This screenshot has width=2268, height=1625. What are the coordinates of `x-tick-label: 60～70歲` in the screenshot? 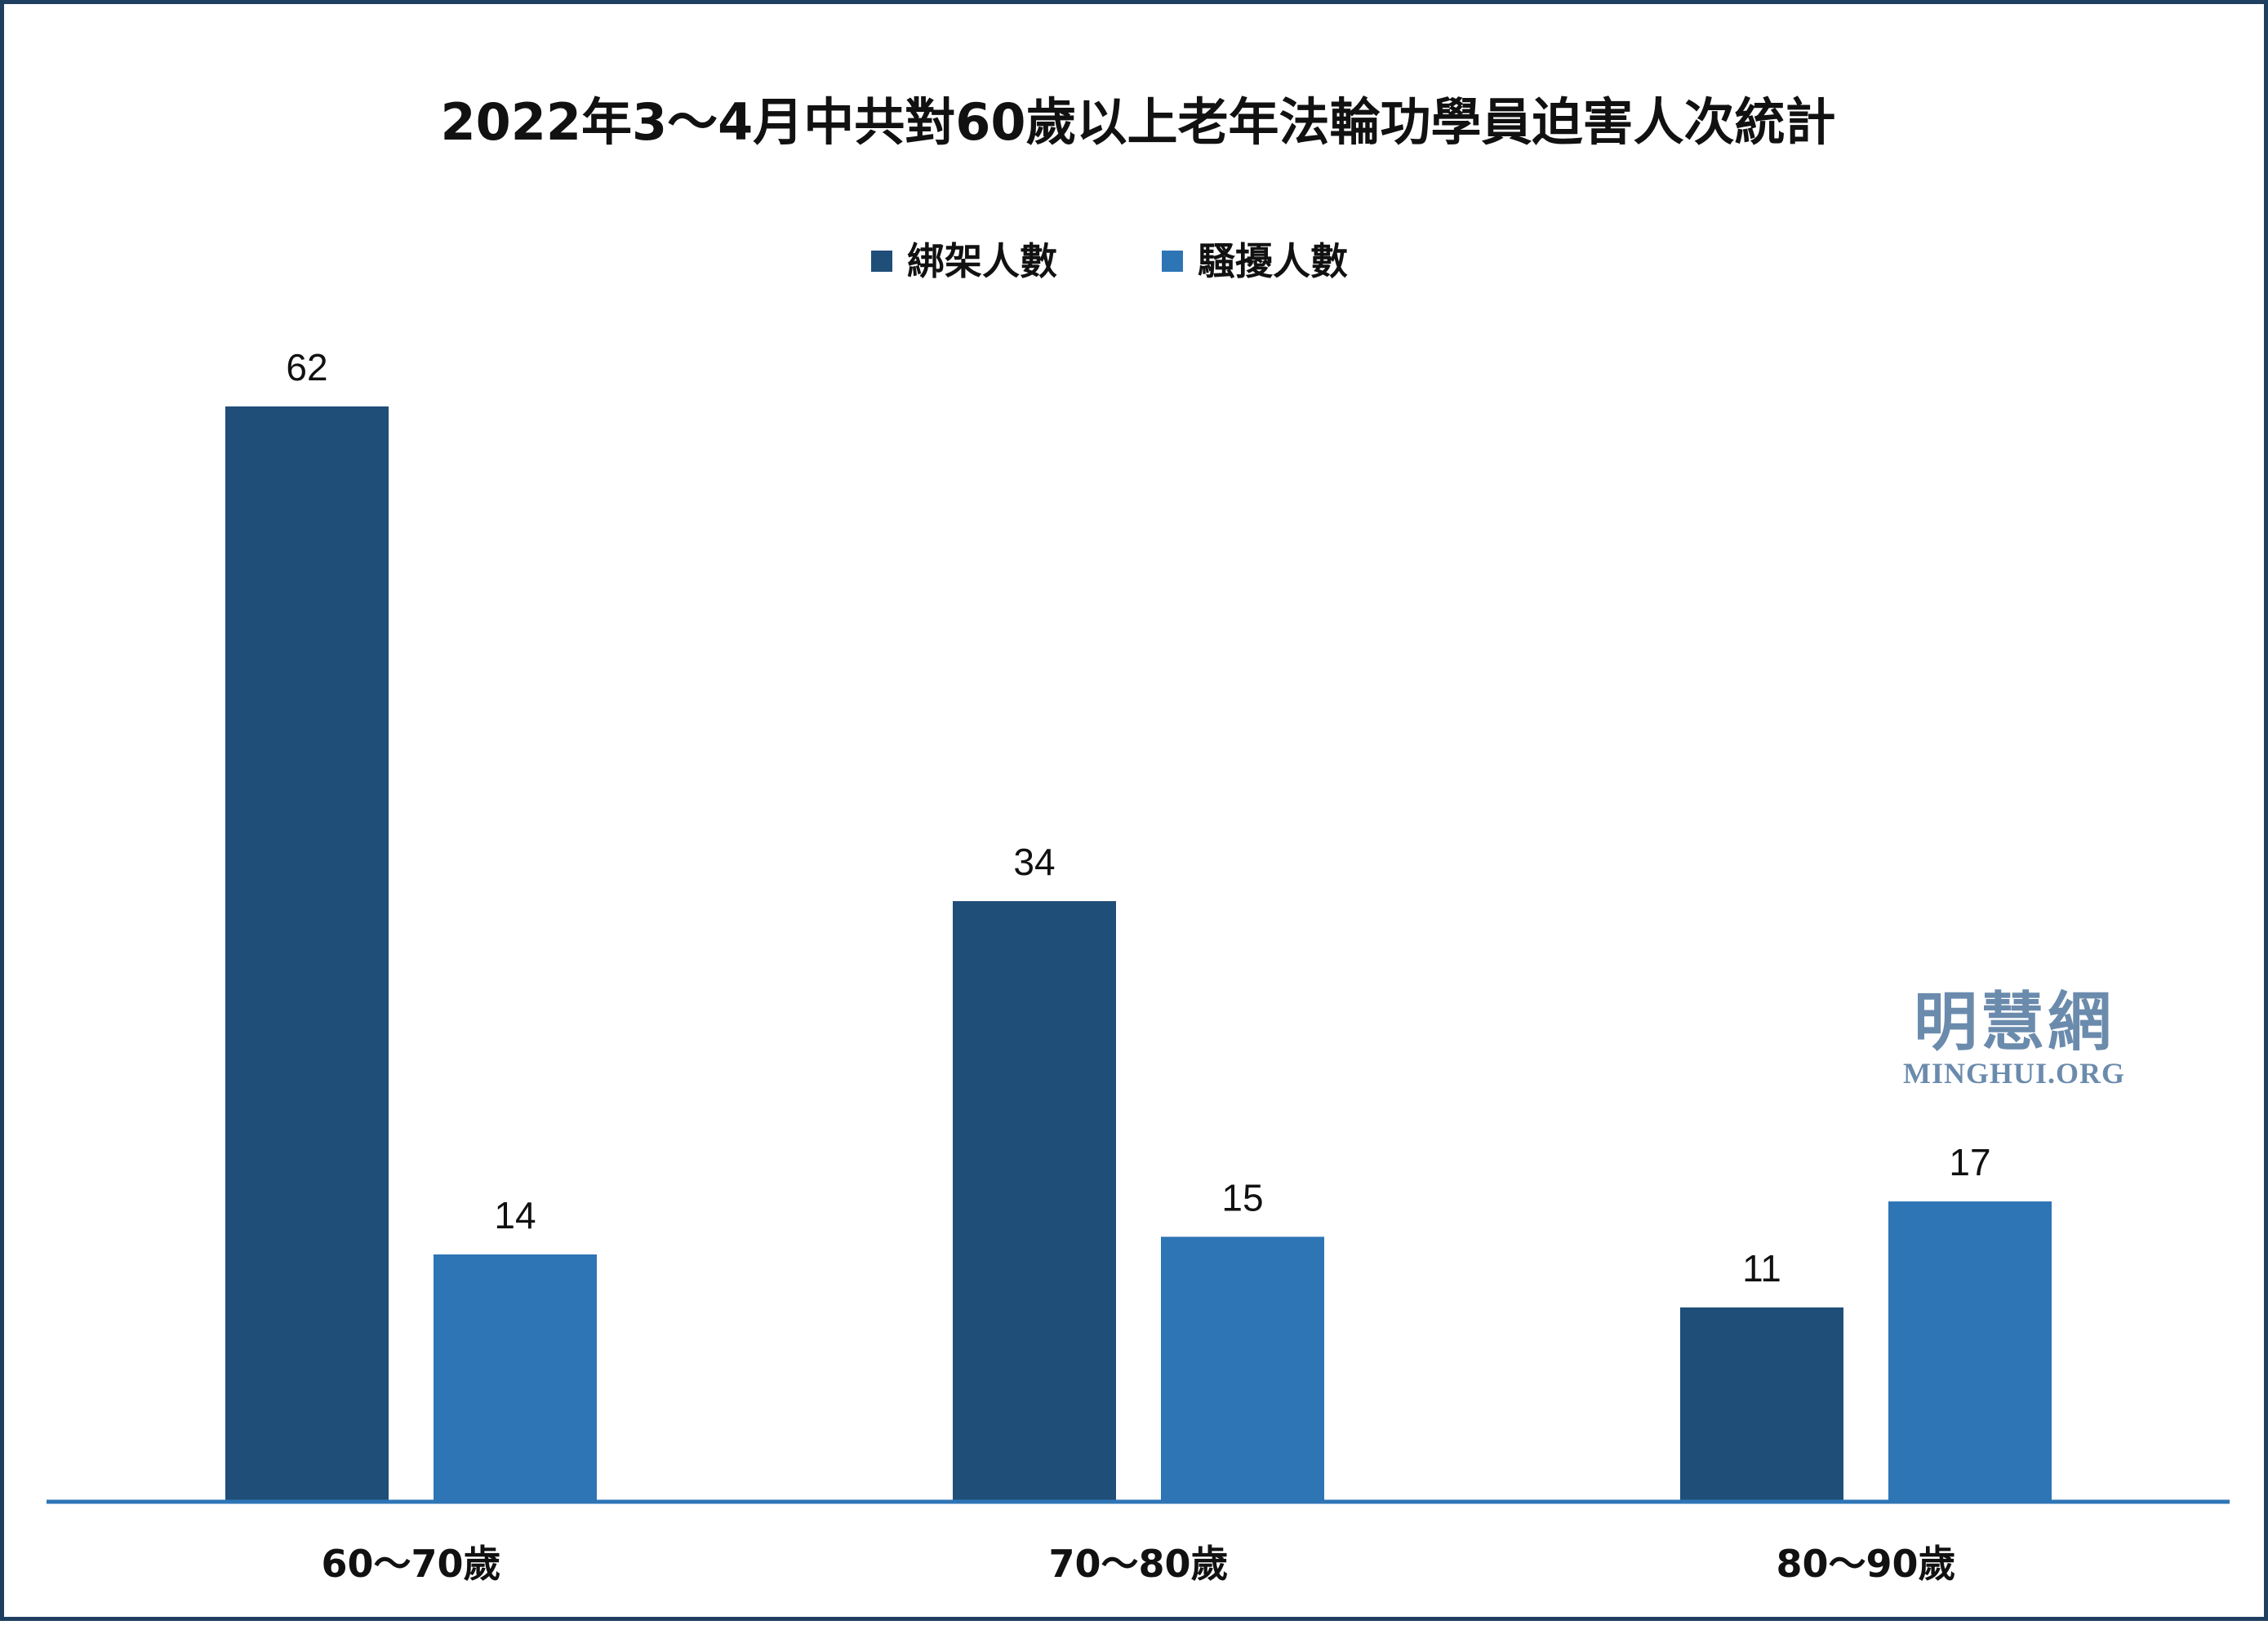 It's located at (410, 1564).